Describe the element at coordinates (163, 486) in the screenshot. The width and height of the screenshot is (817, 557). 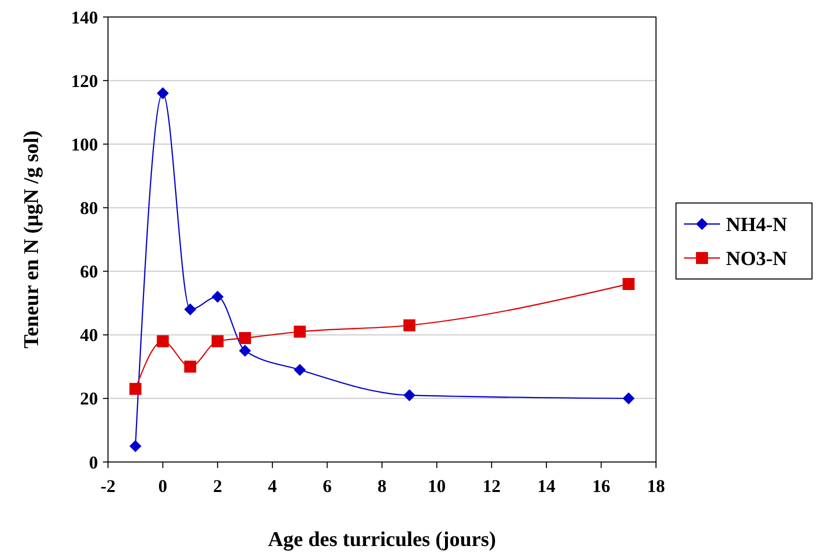
I see `x-tick-label: 0` at that location.